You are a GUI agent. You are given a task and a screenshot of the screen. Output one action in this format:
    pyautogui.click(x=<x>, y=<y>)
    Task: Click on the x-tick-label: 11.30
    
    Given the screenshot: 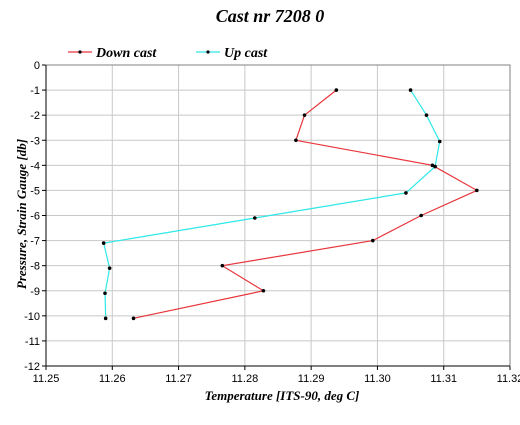 What is the action you would take?
    pyautogui.click(x=377, y=379)
    